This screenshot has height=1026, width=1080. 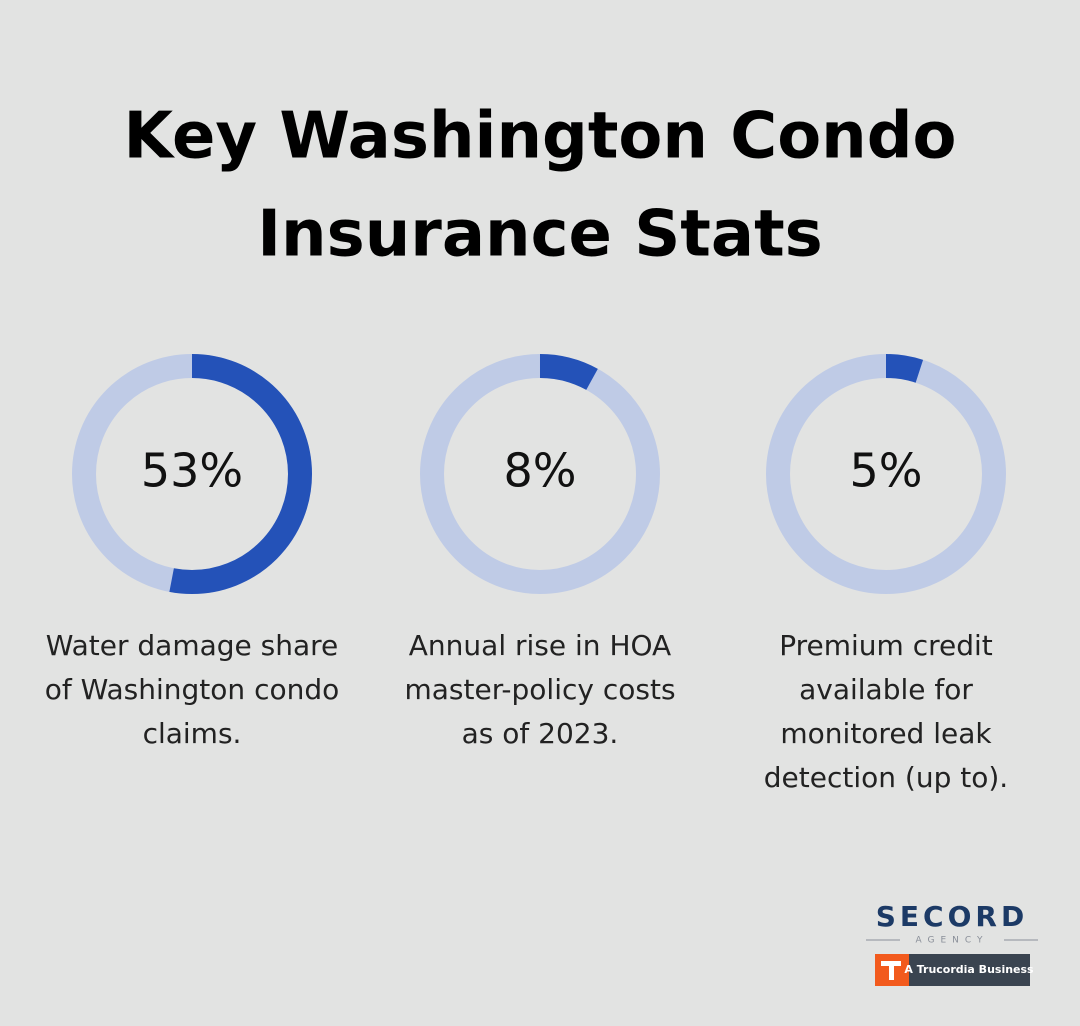 What do you see at coordinates (886, 689) in the screenshot?
I see `caption-line: available for` at bounding box center [886, 689].